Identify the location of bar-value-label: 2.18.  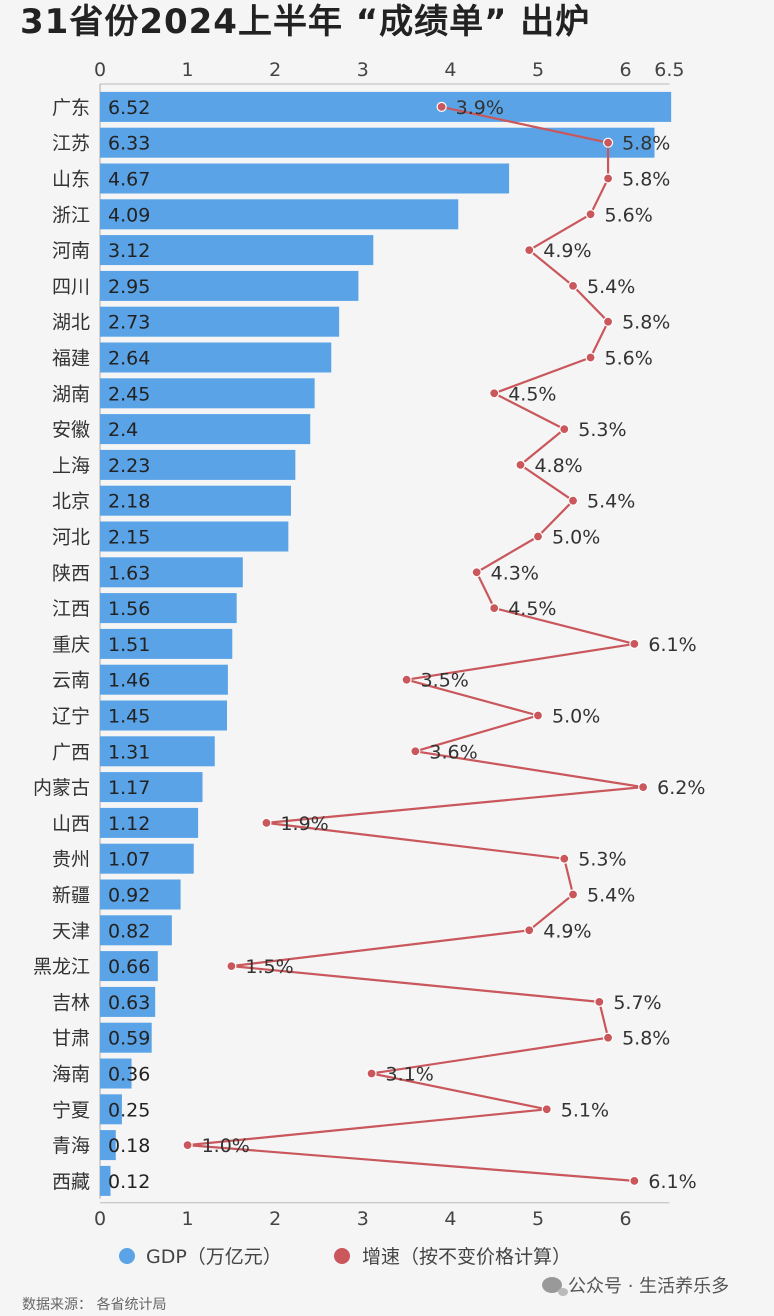
(129, 502).